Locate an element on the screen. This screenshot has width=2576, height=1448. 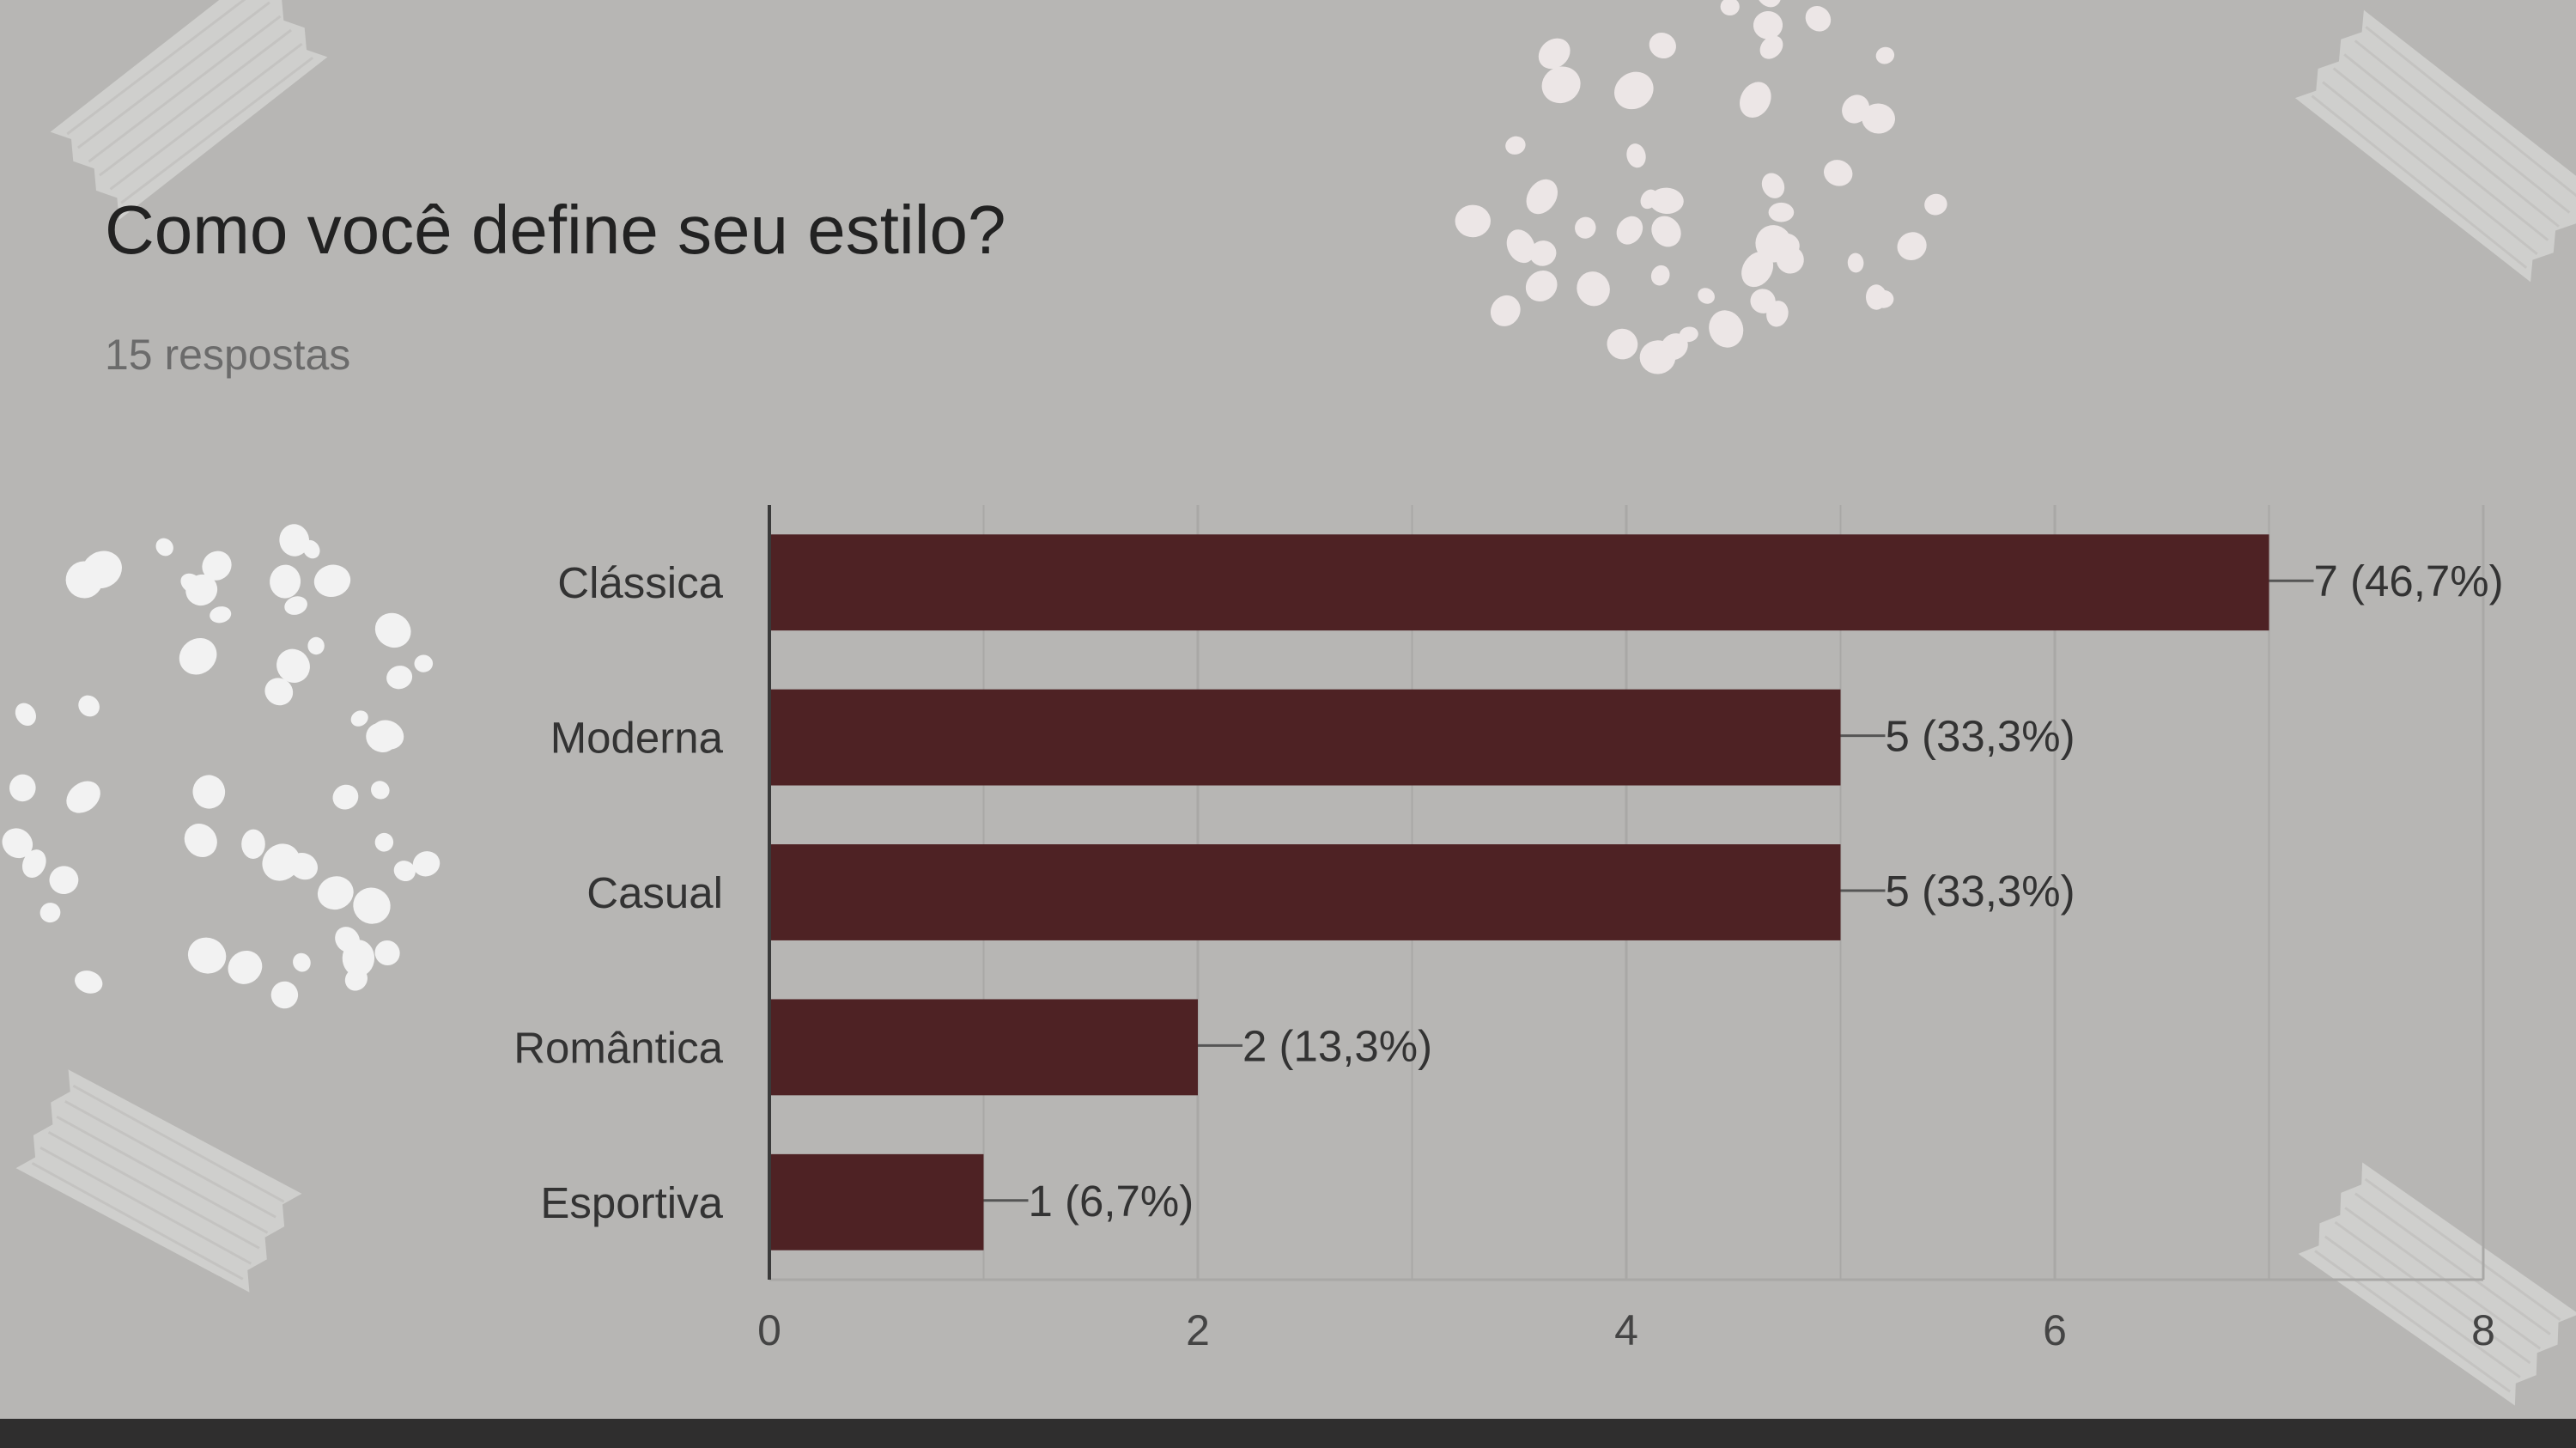
category-label: Esportiva is located at coordinates (631, 1202).